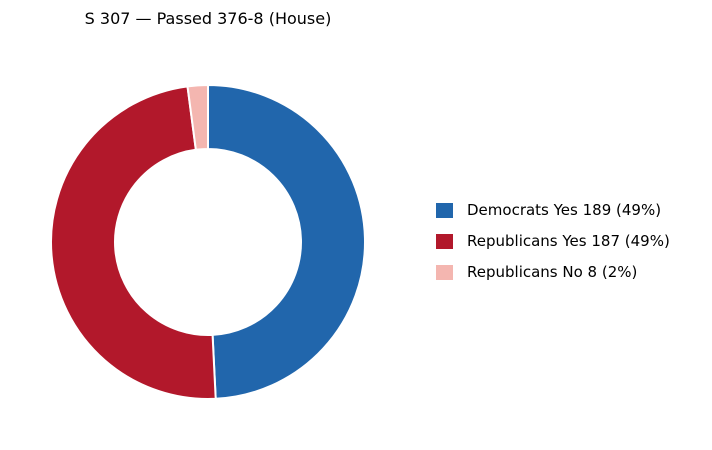 Image resolution: width=712 pixels, height=450 pixels. What do you see at coordinates (197, 117) in the screenshot?
I see `donut-slice-republicans-no` at bounding box center [197, 117].